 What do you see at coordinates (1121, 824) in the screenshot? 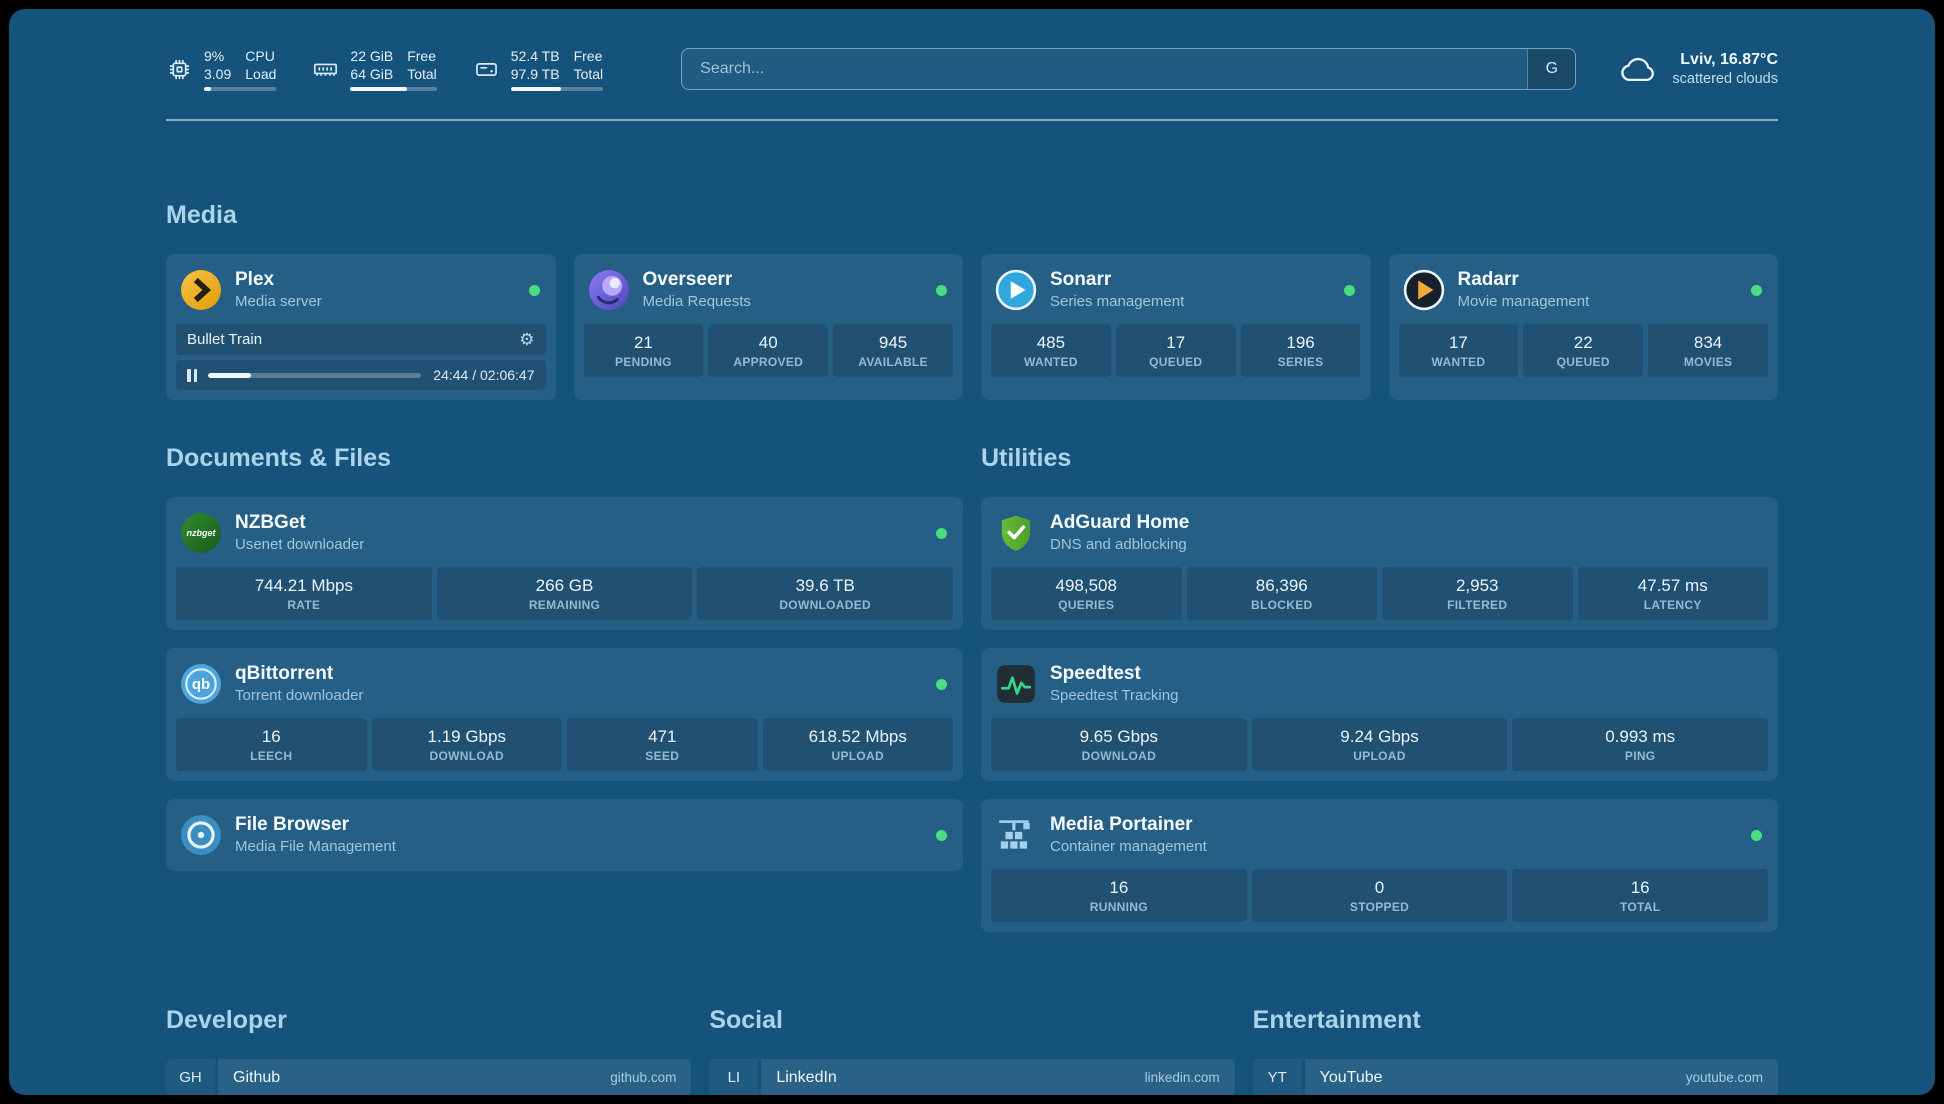
I see `service-title: Media Portainer` at bounding box center [1121, 824].